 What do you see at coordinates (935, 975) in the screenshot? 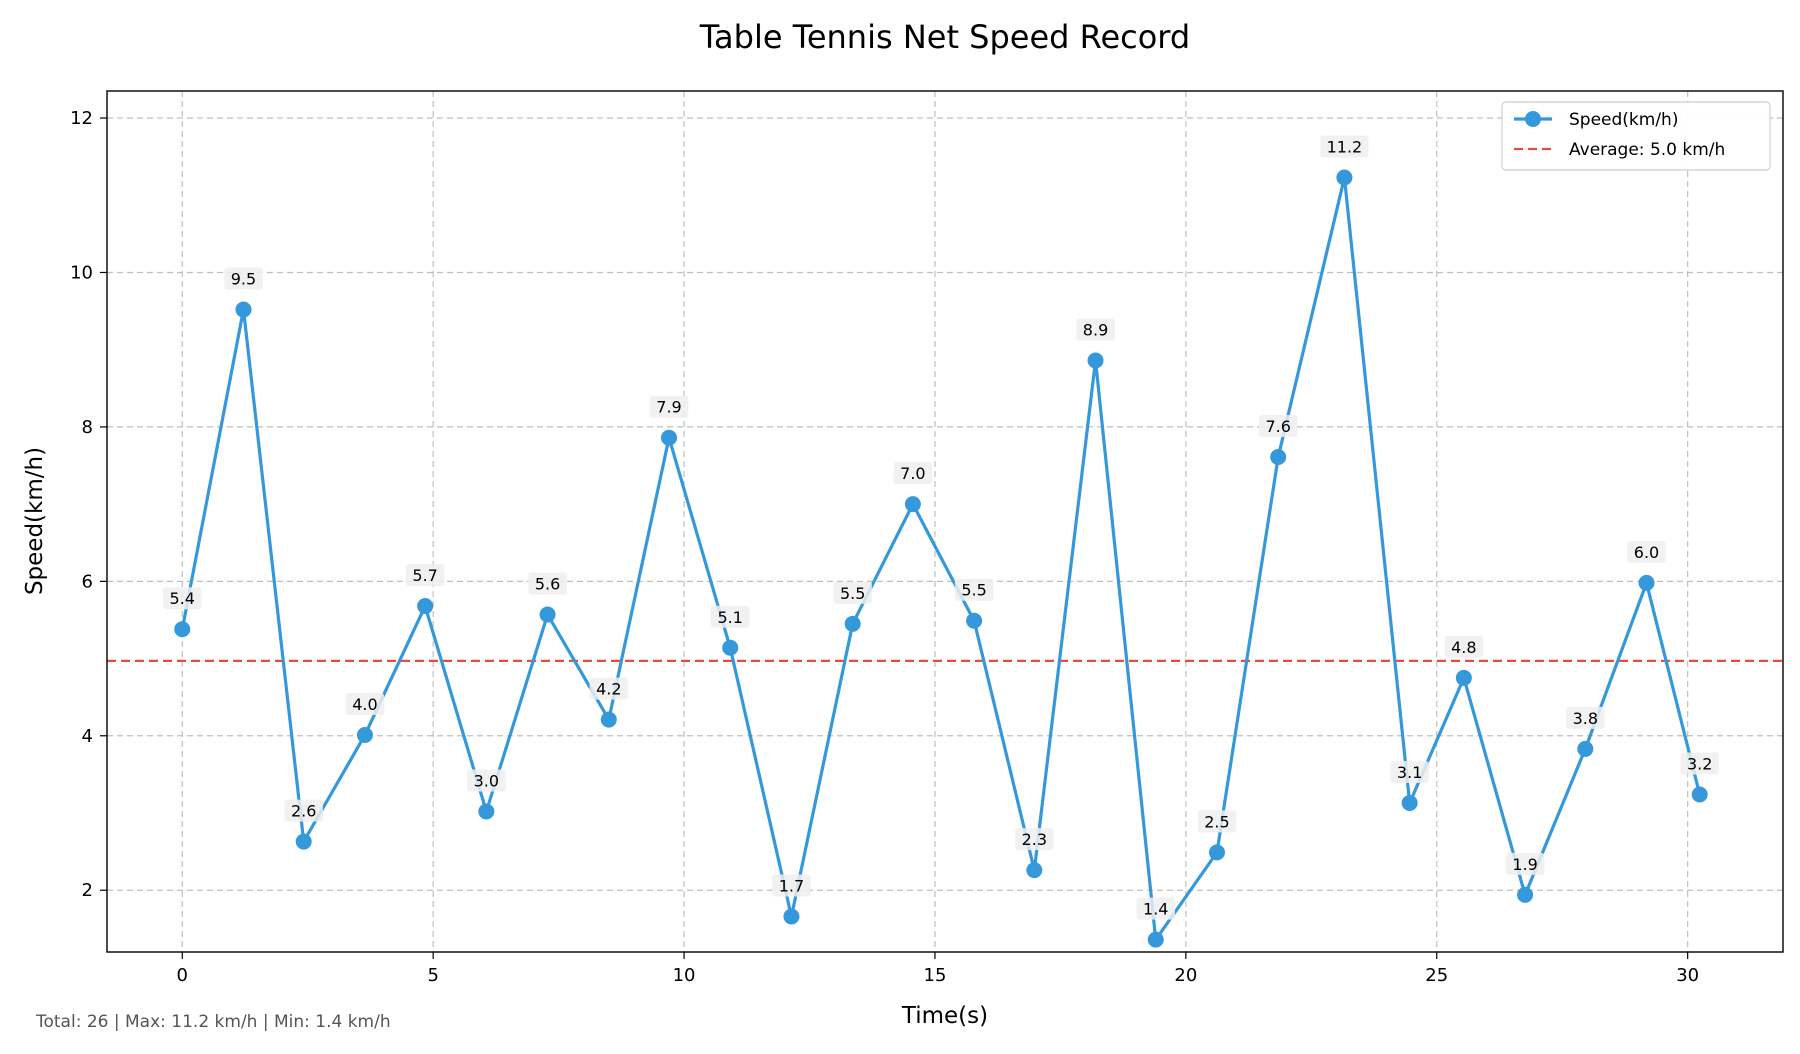
I see `x-tick-label: 15` at bounding box center [935, 975].